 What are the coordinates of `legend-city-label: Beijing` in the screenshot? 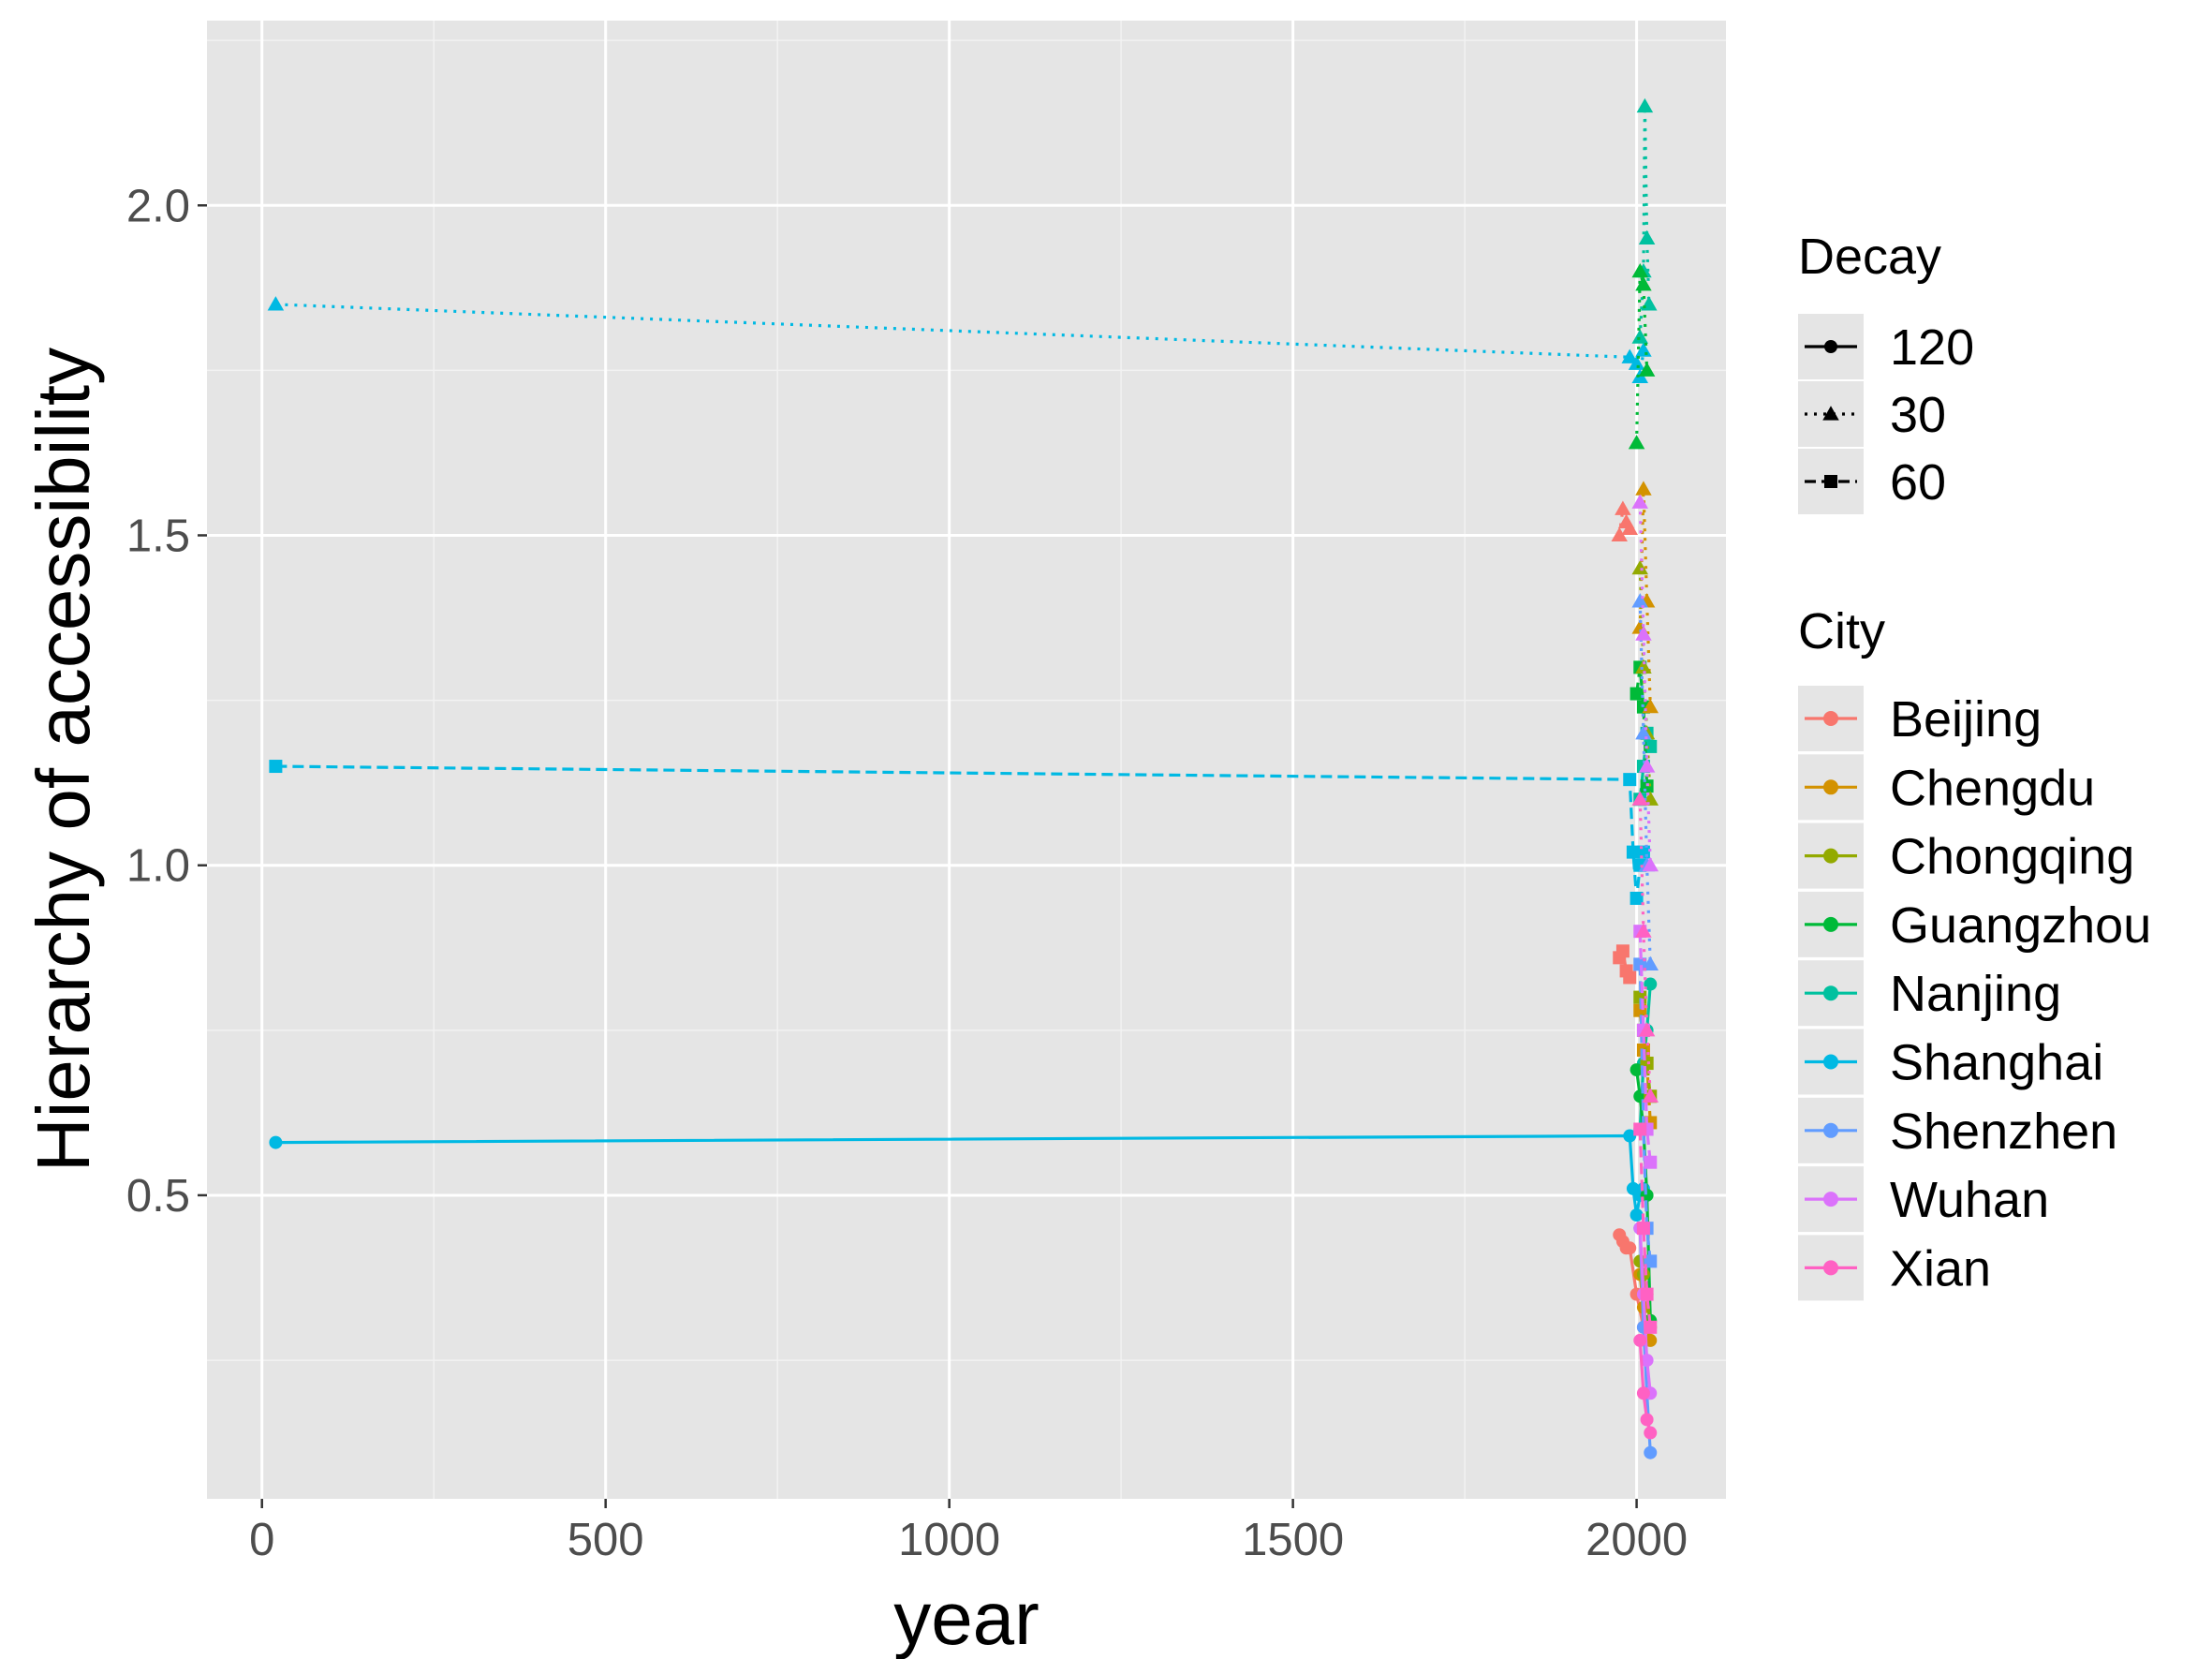 It's located at (1966, 720).